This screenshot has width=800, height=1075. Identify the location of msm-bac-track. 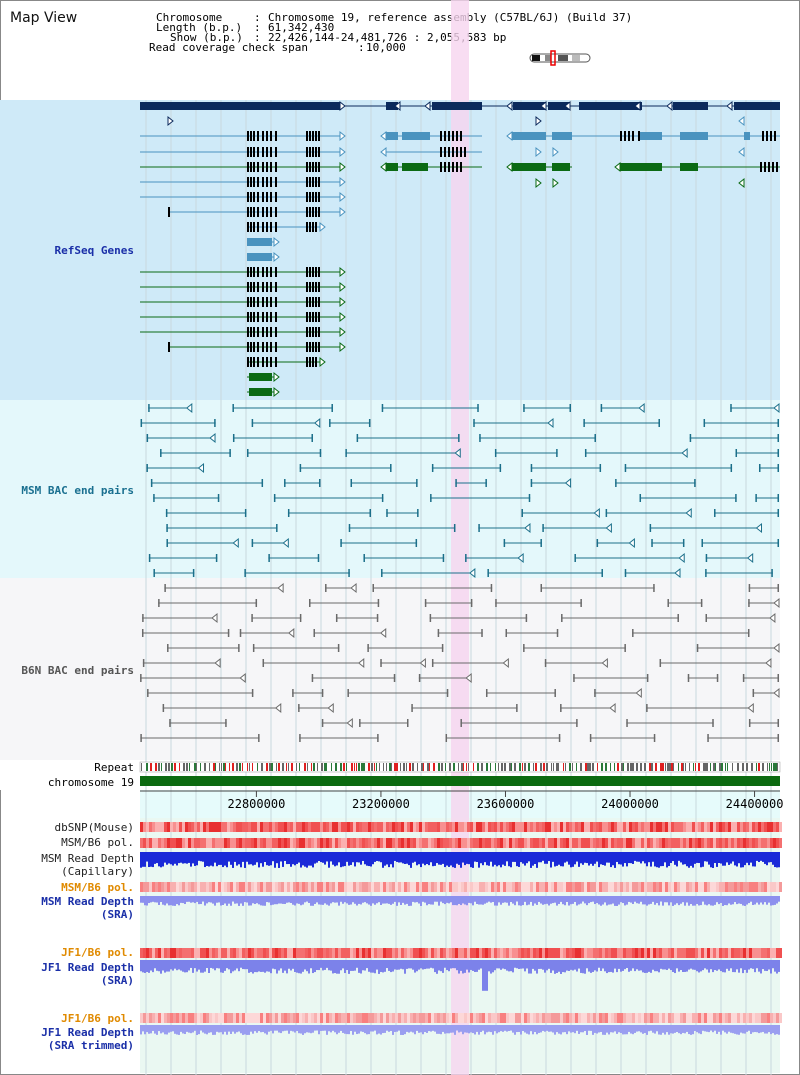
(460, 490).